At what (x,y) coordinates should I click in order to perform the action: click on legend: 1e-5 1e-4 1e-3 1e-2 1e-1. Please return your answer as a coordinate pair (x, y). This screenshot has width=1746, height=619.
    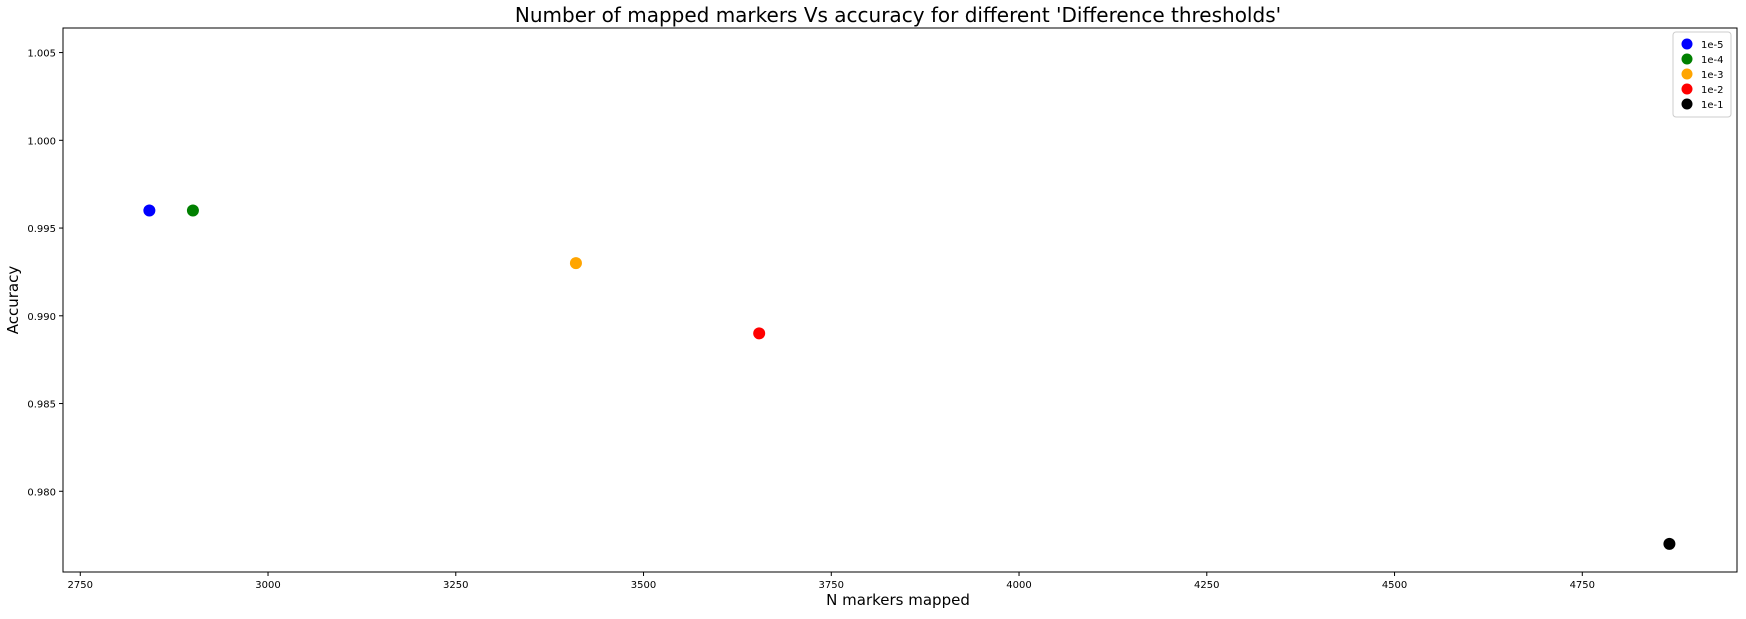
    Looking at the image, I should click on (1702, 74).